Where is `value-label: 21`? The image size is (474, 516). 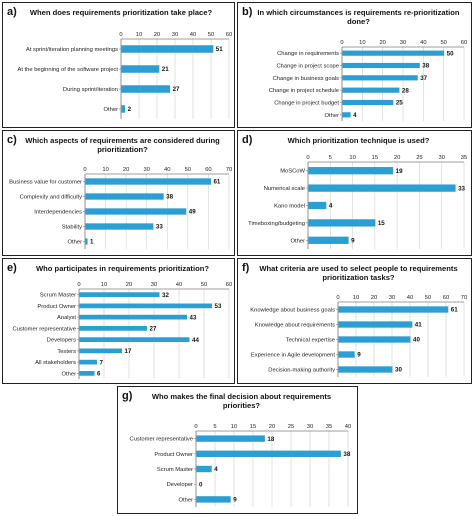
value-label: 21 is located at coordinates (165, 69).